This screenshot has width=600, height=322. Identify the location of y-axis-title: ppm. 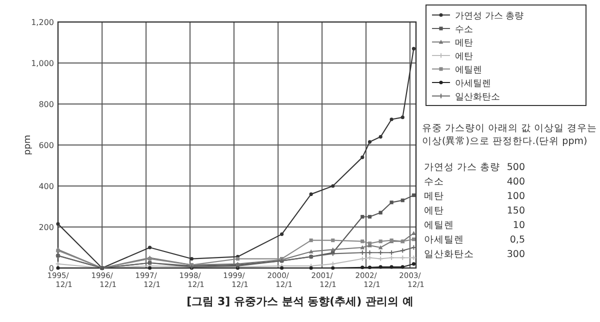
(28, 145).